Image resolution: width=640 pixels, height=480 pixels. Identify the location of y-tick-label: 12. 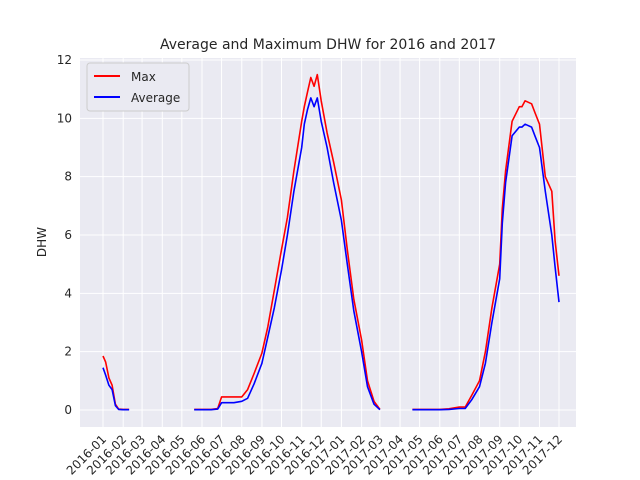
(64, 60).